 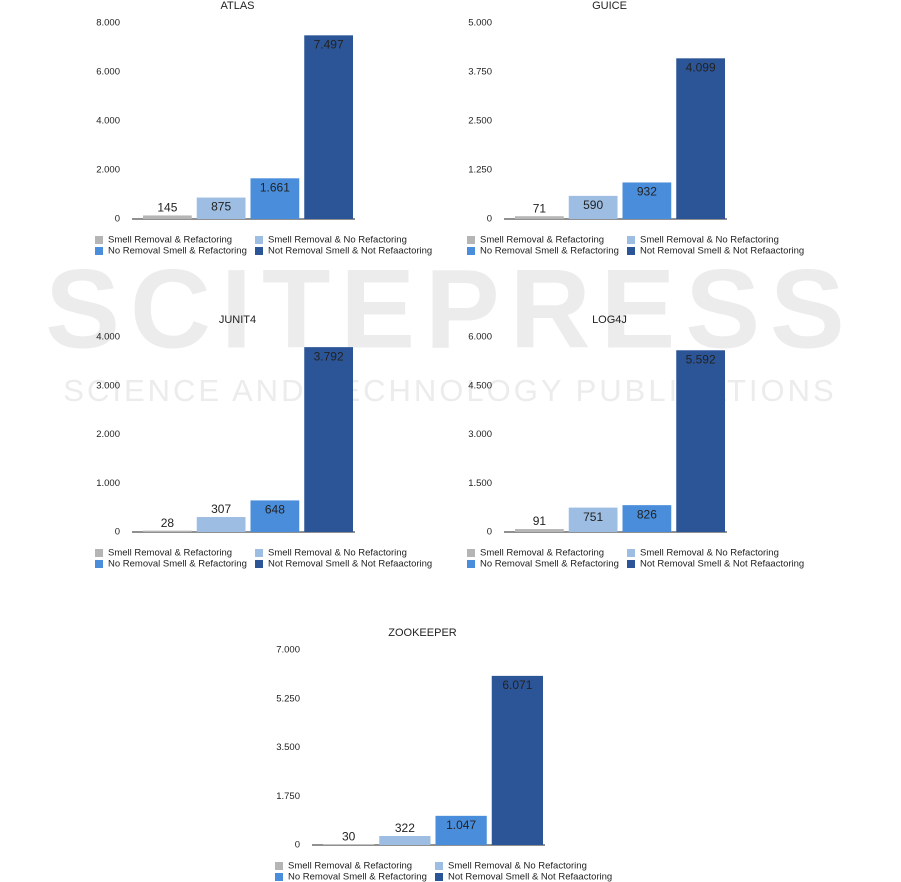 What do you see at coordinates (701, 67) in the screenshot?
I see `data-label: 4.099` at bounding box center [701, 67].